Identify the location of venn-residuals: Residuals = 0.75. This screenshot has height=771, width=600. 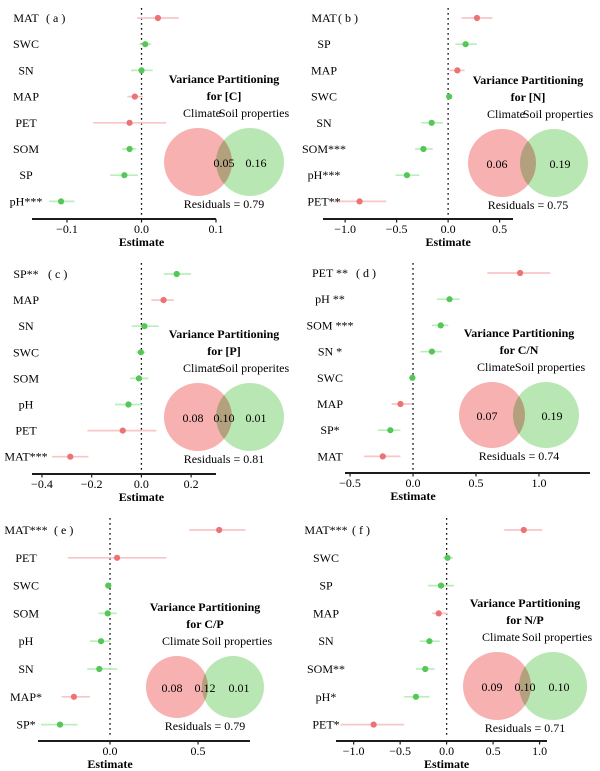
(528, 205).